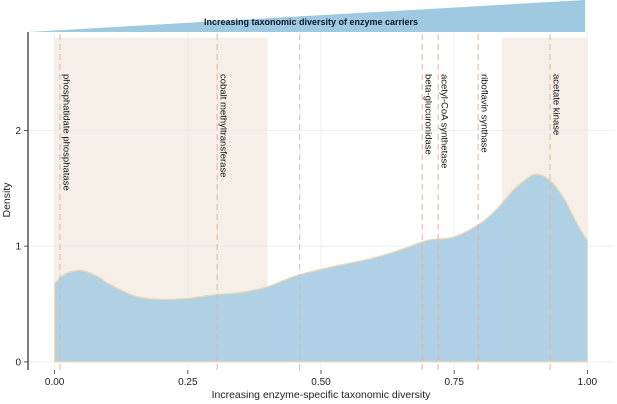 The width and height of the screenshot is (617, 404). Describe the element at coordinates (223, 126) in the screenshot. I see `enzyme-label-2: cobalt methyltransferase` at that location.